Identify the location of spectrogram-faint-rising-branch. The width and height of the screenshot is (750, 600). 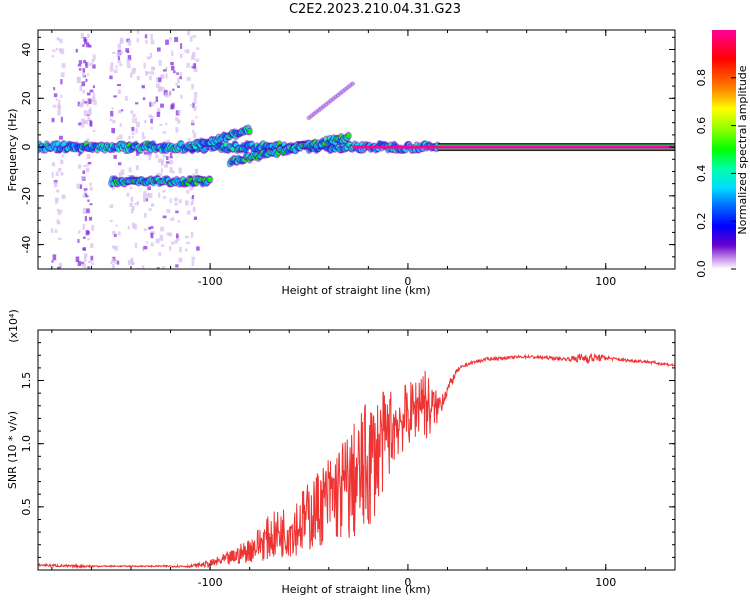
(331, 100).